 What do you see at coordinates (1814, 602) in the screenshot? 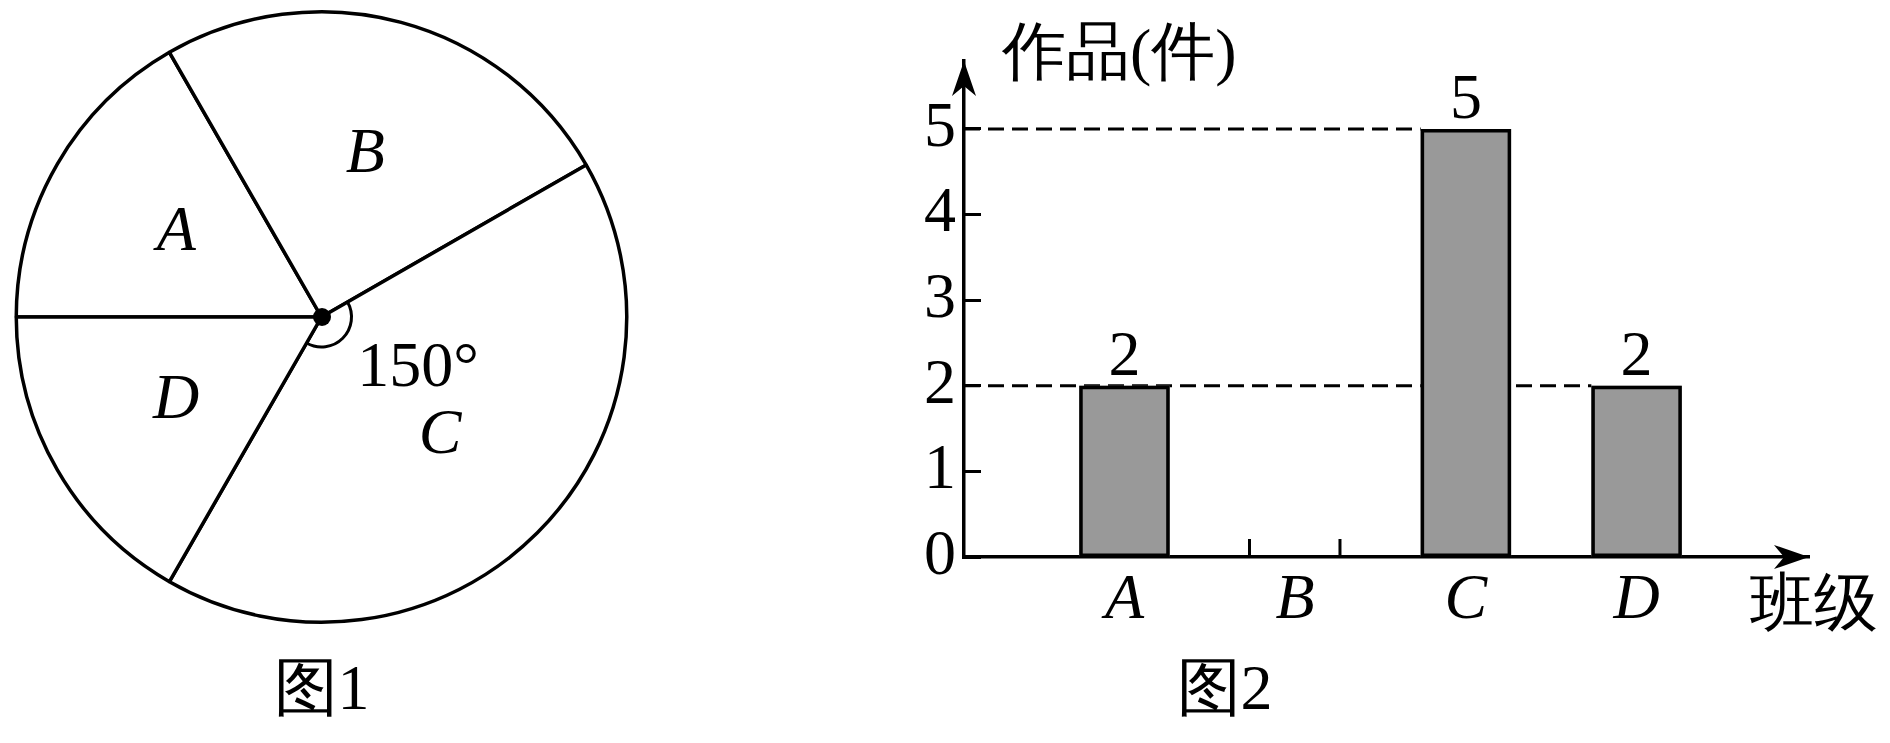
I see `x-axis-title: 班级` at bounding box center [1814, 602].